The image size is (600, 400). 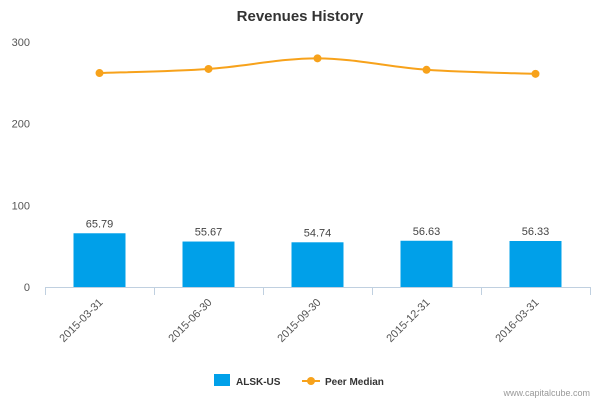 What do you see at coordinates (222, 380) in the screenshot?
I see `legend-bar-swatch` at bounding box center [222, 380].